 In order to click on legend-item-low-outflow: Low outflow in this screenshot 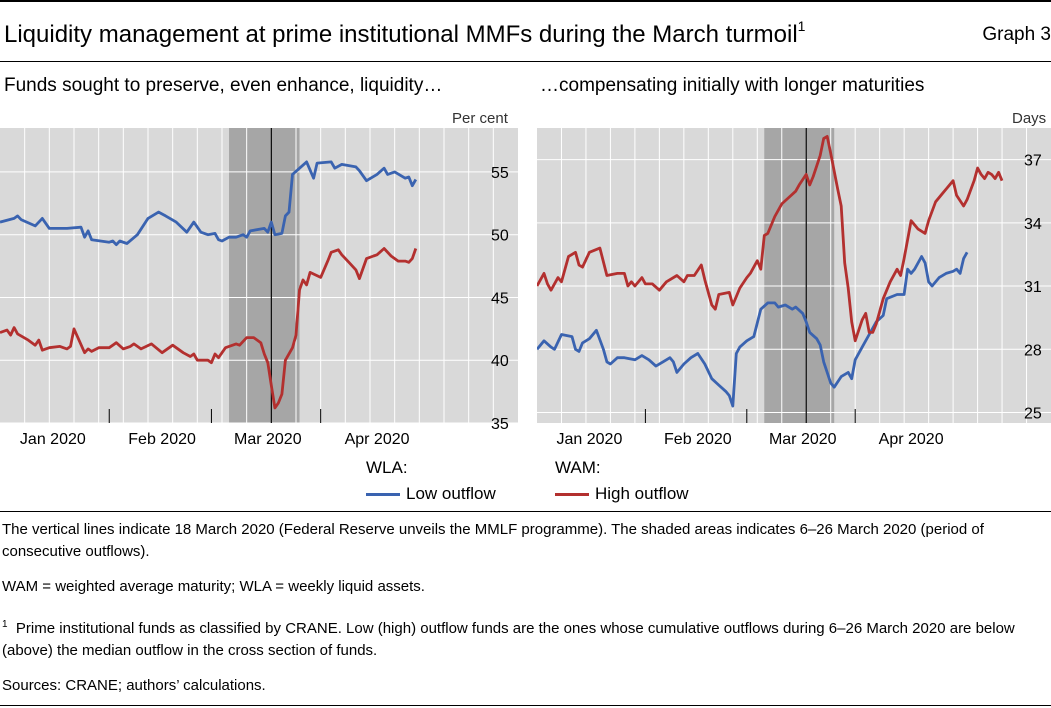, I will do `click(431, 494)`.